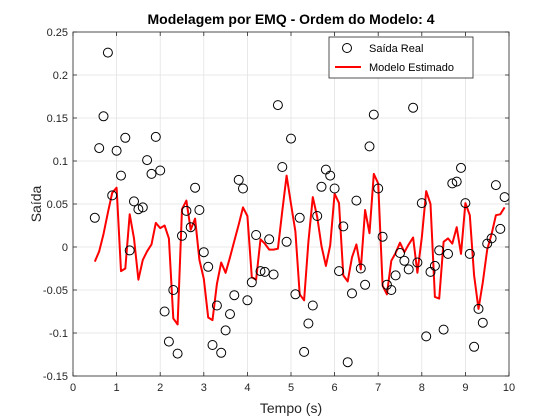  I want to click on legend: Saída Real Modelo Estimado, so click(401, 57).